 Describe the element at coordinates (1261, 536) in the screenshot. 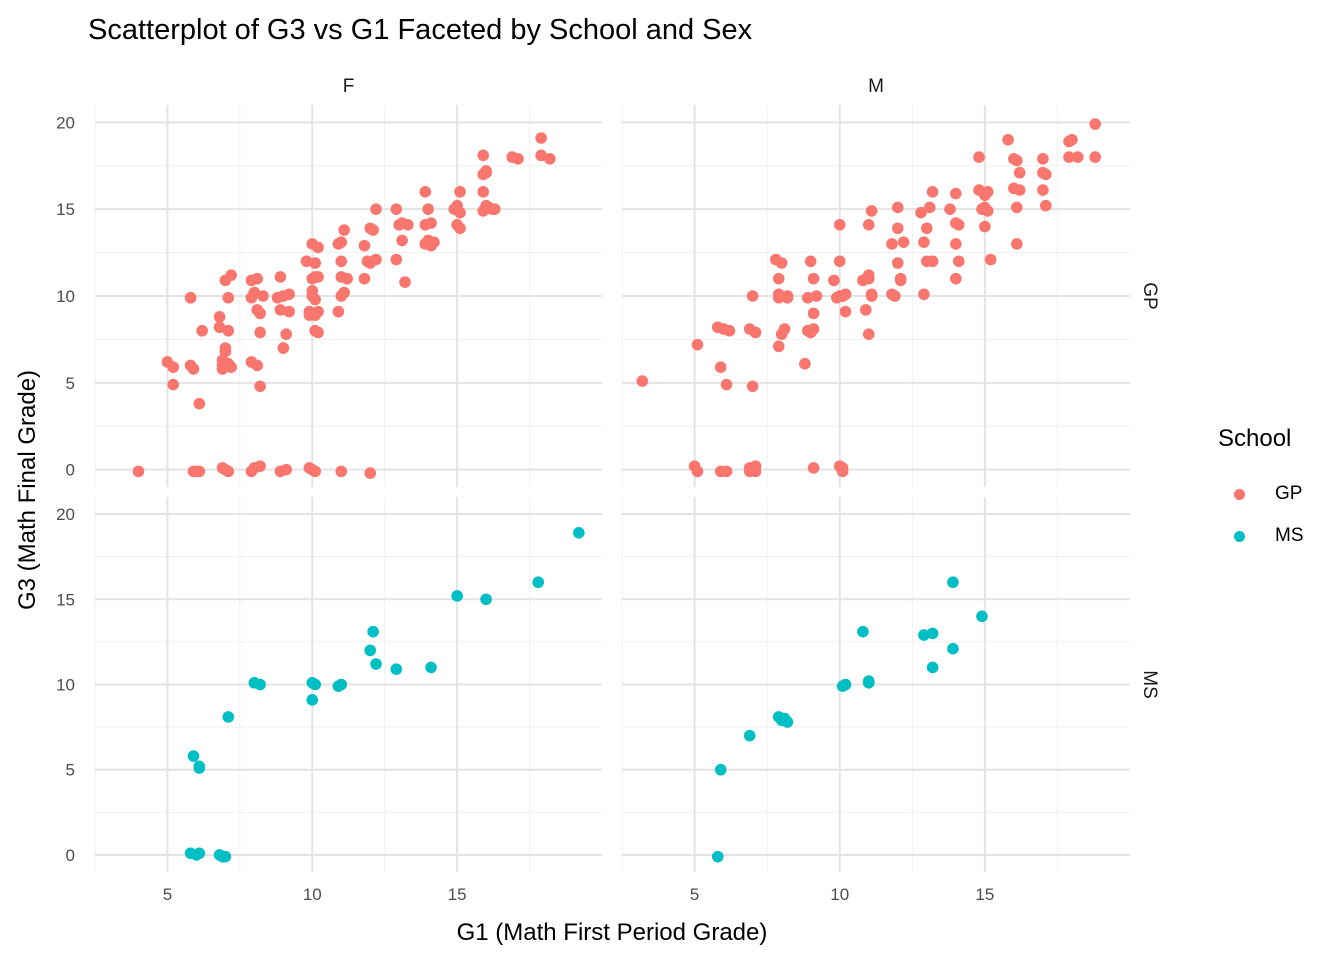

I see `legend-item-ms: MS` at that location.